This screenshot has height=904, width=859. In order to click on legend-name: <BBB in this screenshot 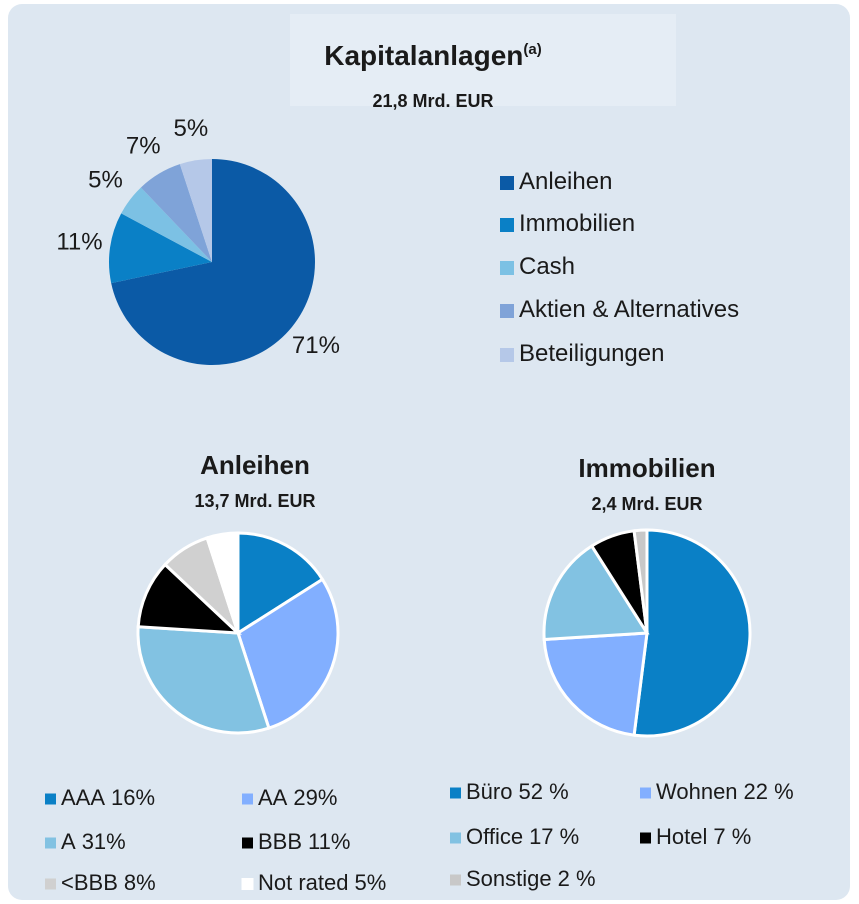, I will do `click(89, 882)`.